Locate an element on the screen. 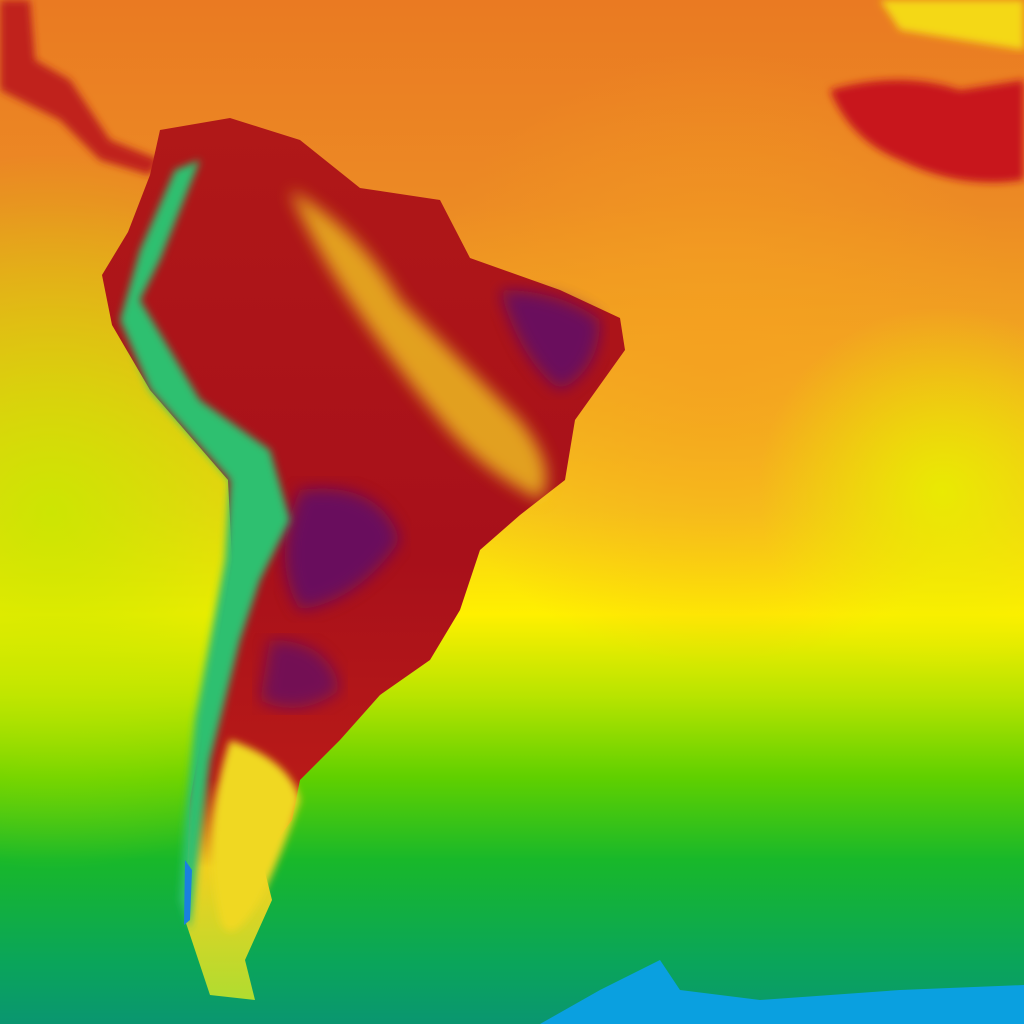  amazon-yellow-band is located at coordinates (418, 345).